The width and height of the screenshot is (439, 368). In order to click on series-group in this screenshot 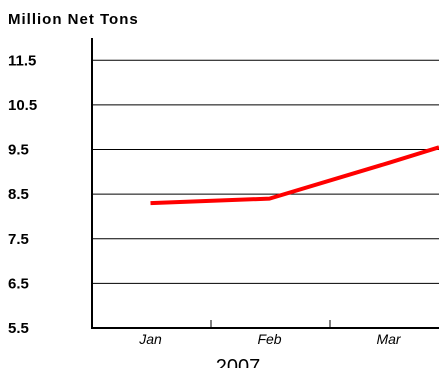, I will do `click(294, 175)`.